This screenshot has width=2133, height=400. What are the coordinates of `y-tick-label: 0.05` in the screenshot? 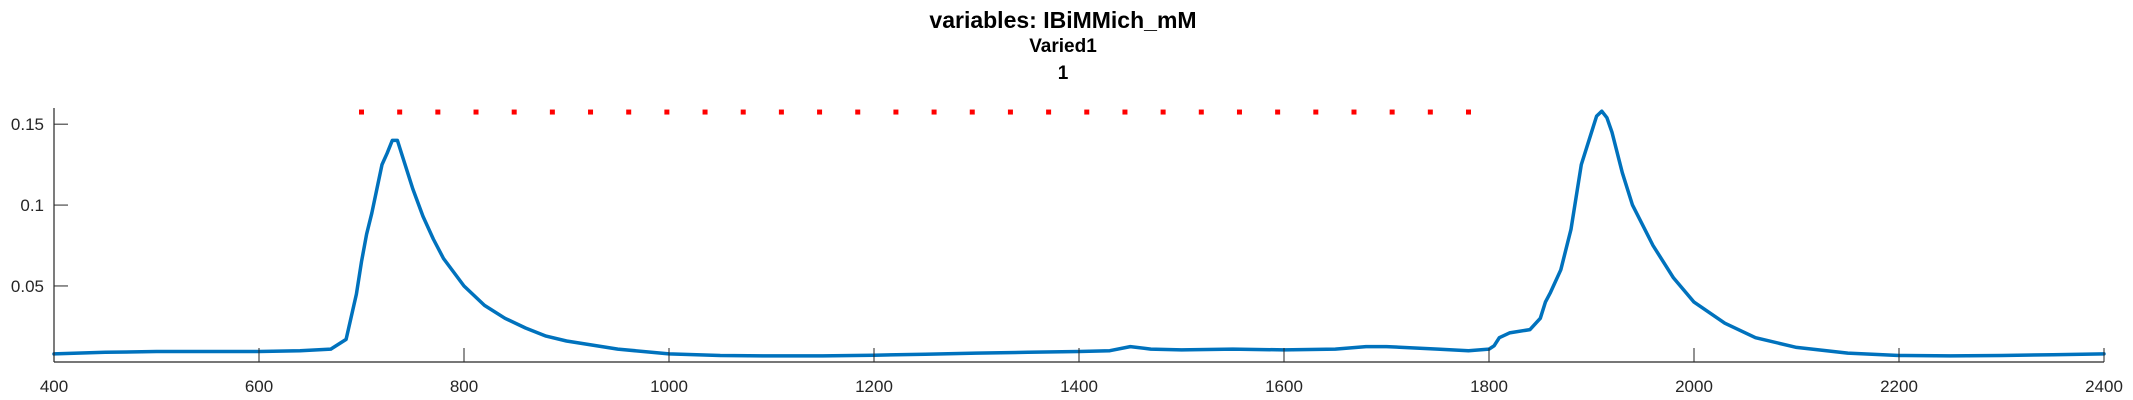 It's located at (27, 286).